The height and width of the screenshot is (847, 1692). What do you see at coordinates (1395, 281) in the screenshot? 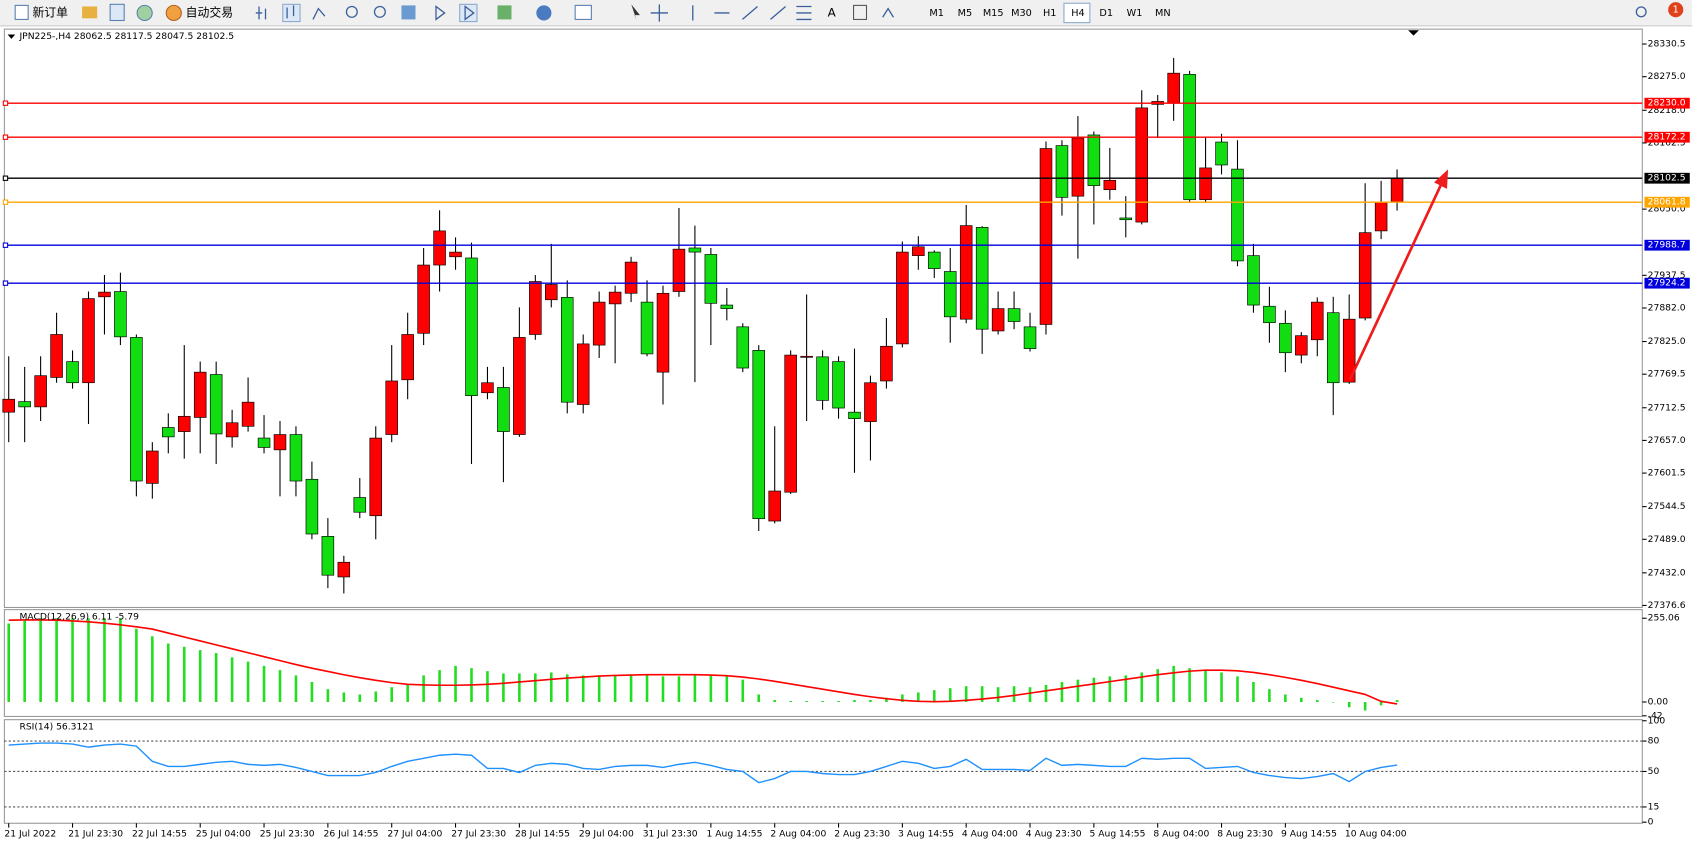
I see `annotation-arrow` at bounding box center [1395, 281].